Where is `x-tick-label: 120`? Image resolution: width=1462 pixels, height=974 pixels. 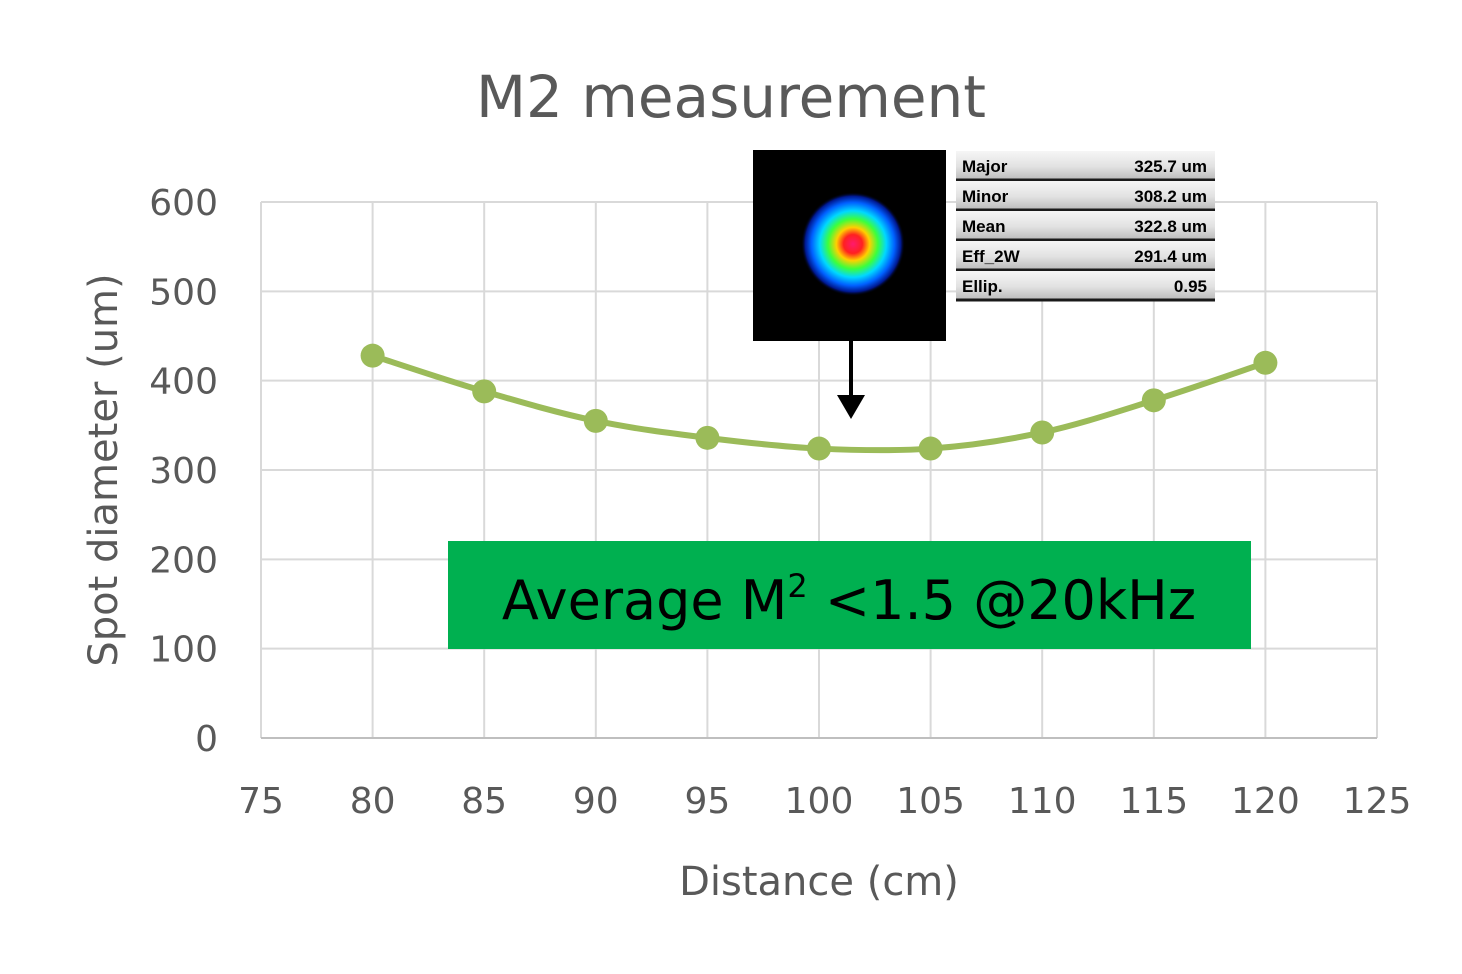 x-tick-label: 120 is located at coordinates (1265, 801).